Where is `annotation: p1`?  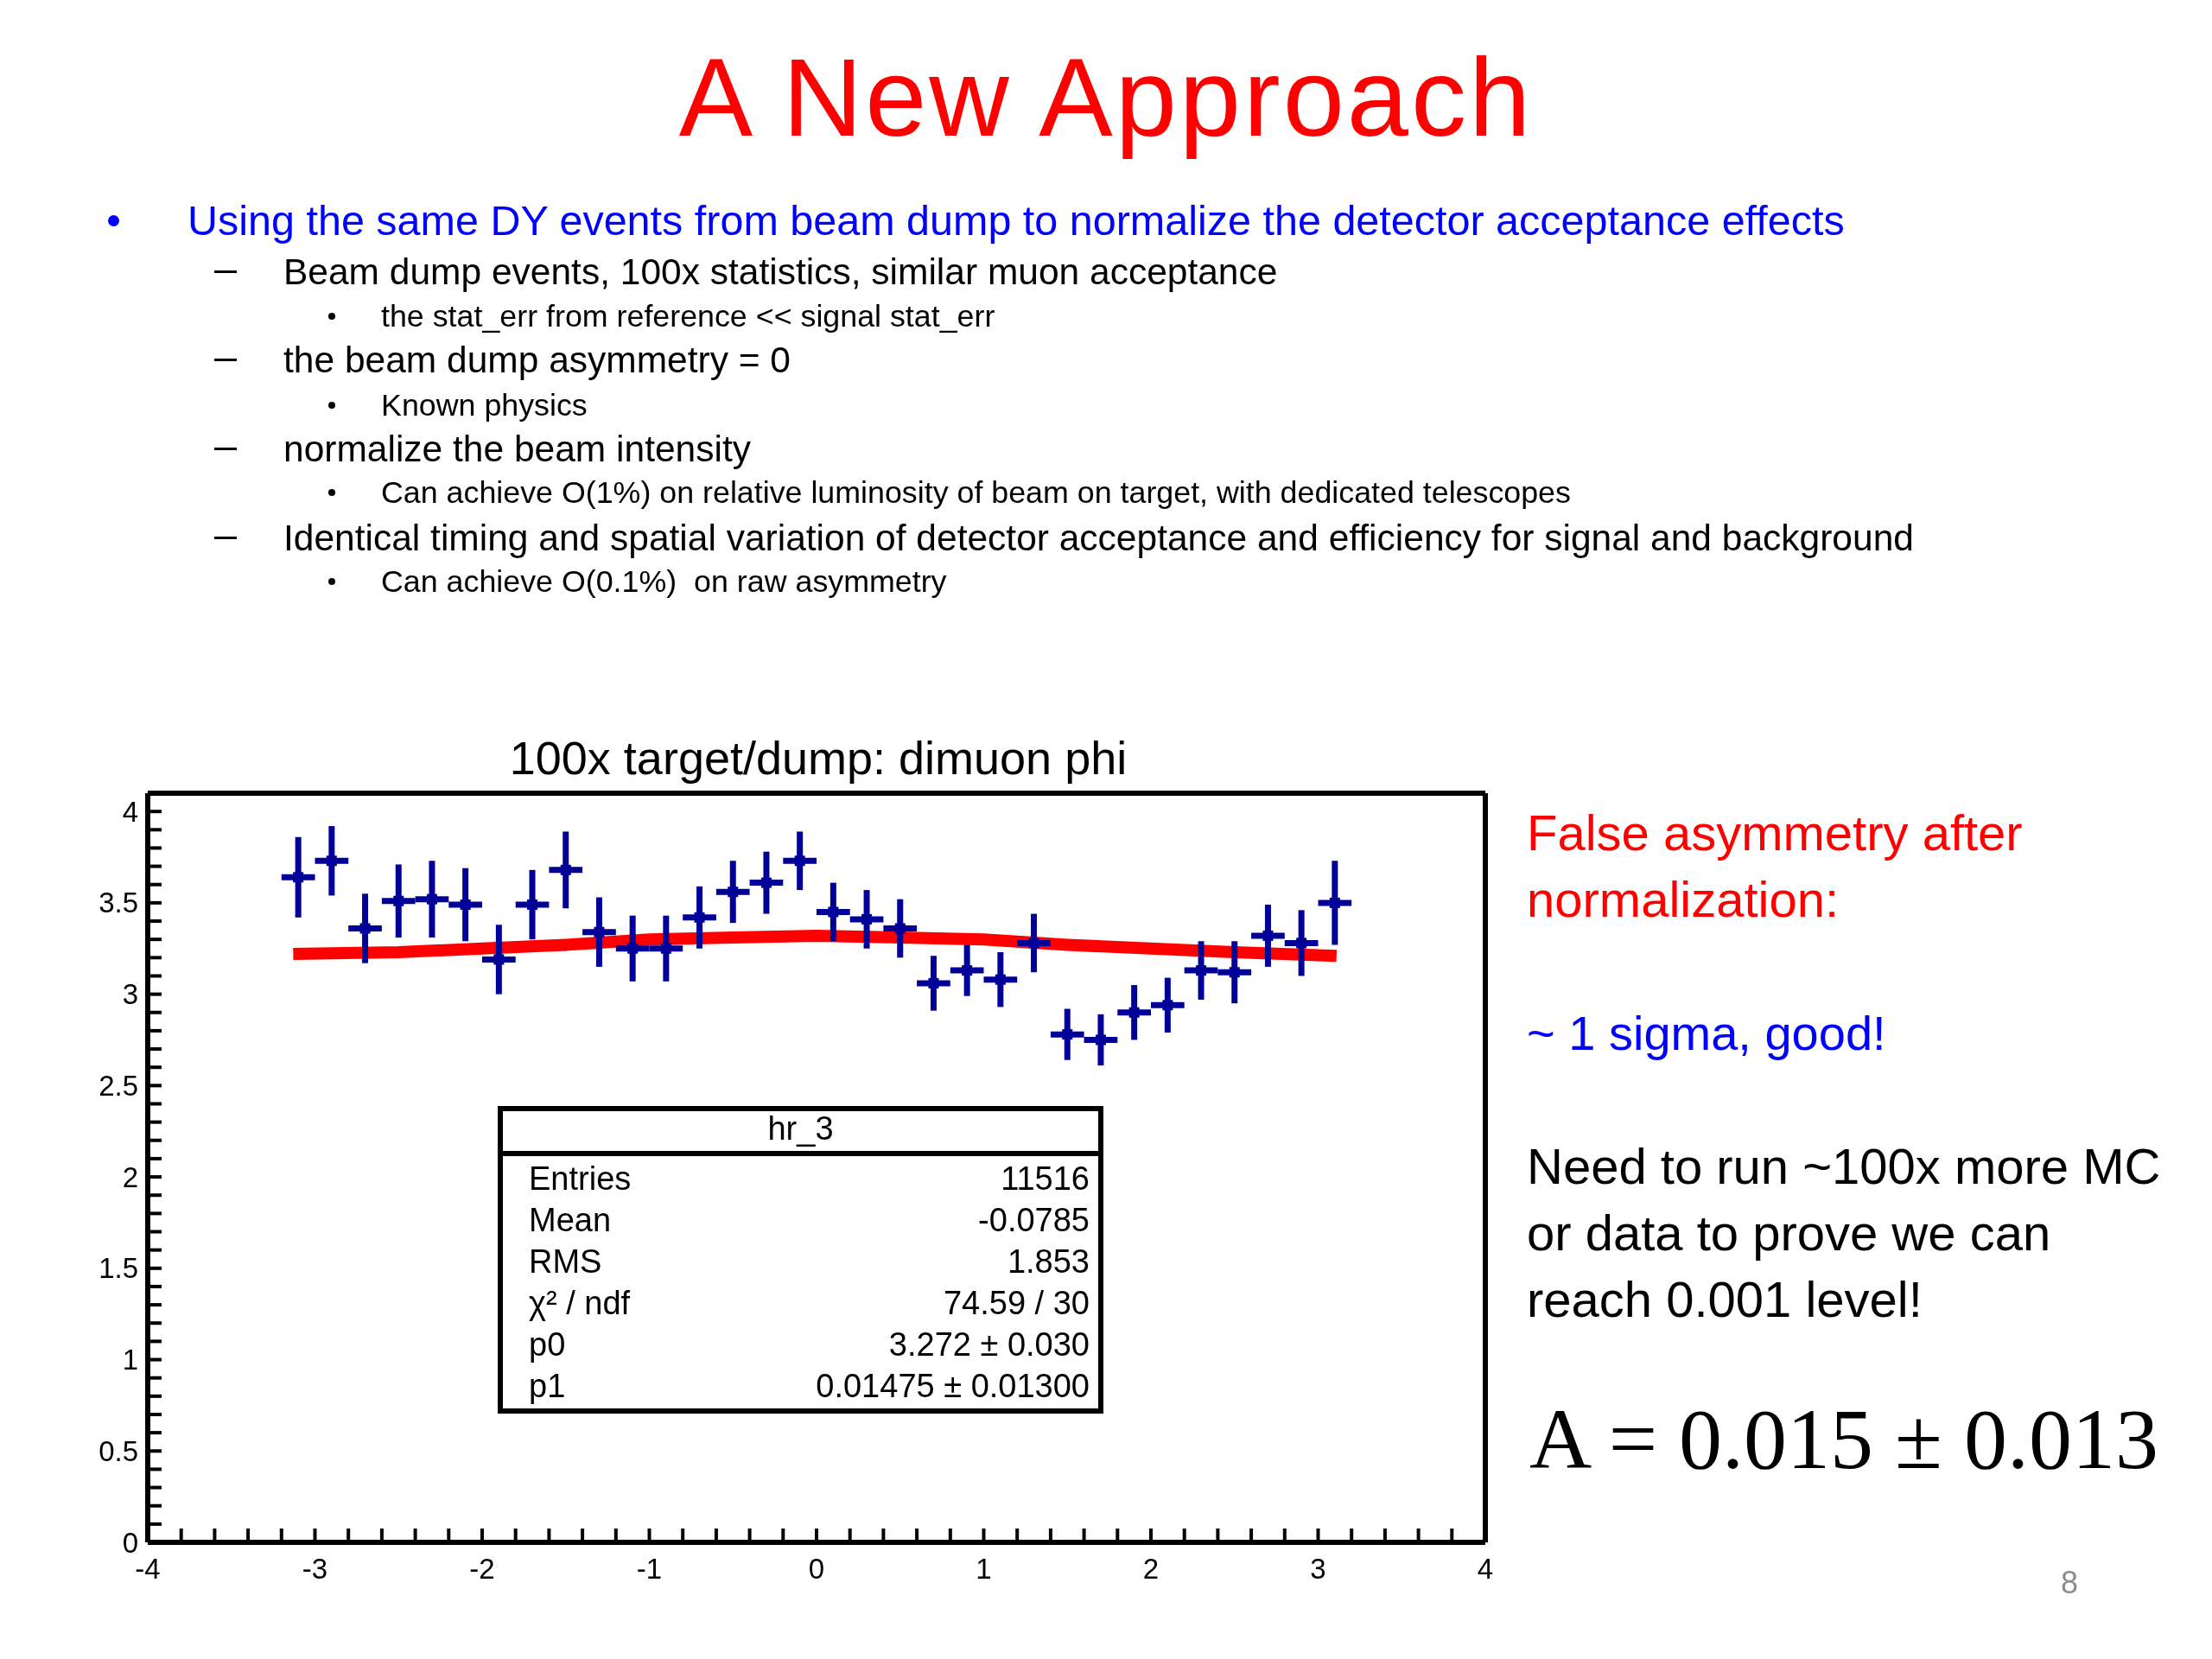 annotation: p1 is located at coordinates (547, 1386).